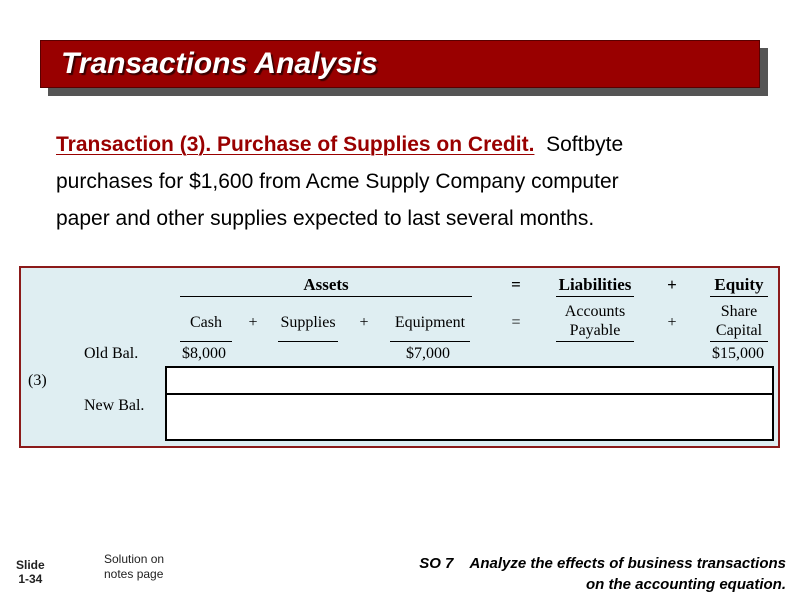 The image size is (800, 600). Describe the element at coordinates (672, 322) in the screenshot. I see `plus-sign-3: +` at that location.